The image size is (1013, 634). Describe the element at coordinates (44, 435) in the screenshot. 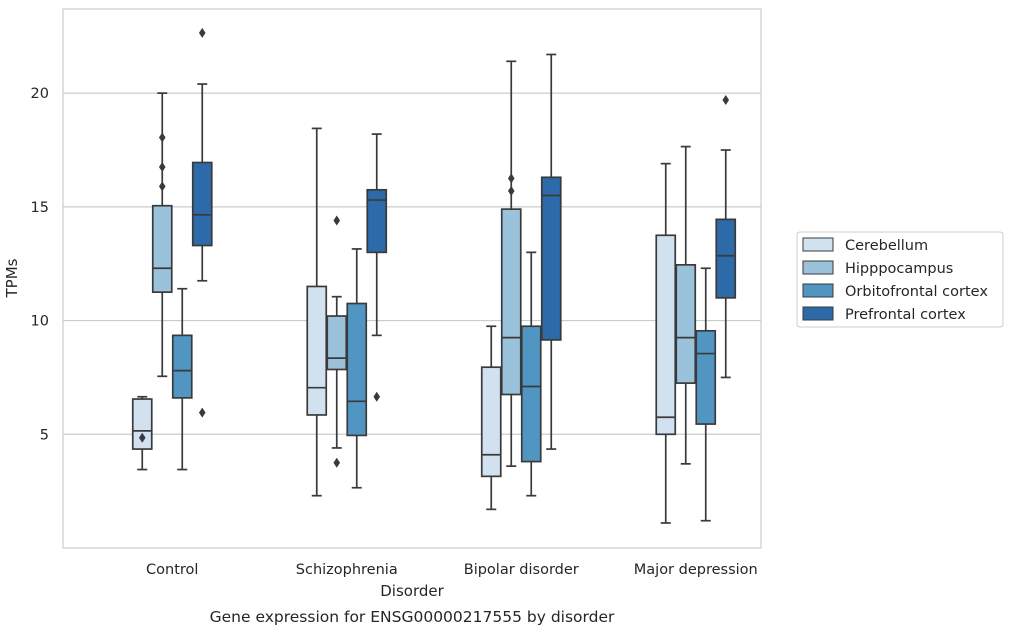

I see `y-tick-label: 5` at that location.